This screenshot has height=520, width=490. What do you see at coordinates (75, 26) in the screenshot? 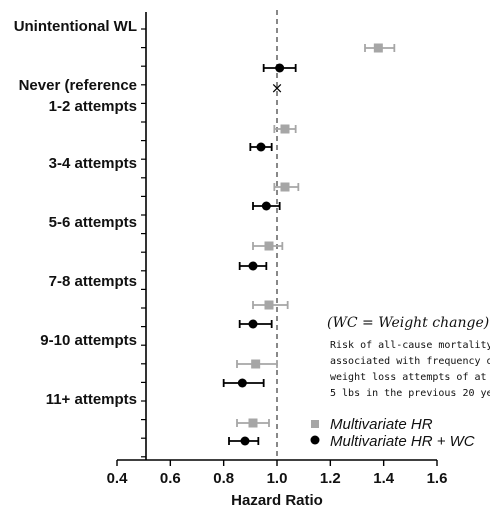
I see `category-label: Unintentional WL` at bounding box center [75, 26].